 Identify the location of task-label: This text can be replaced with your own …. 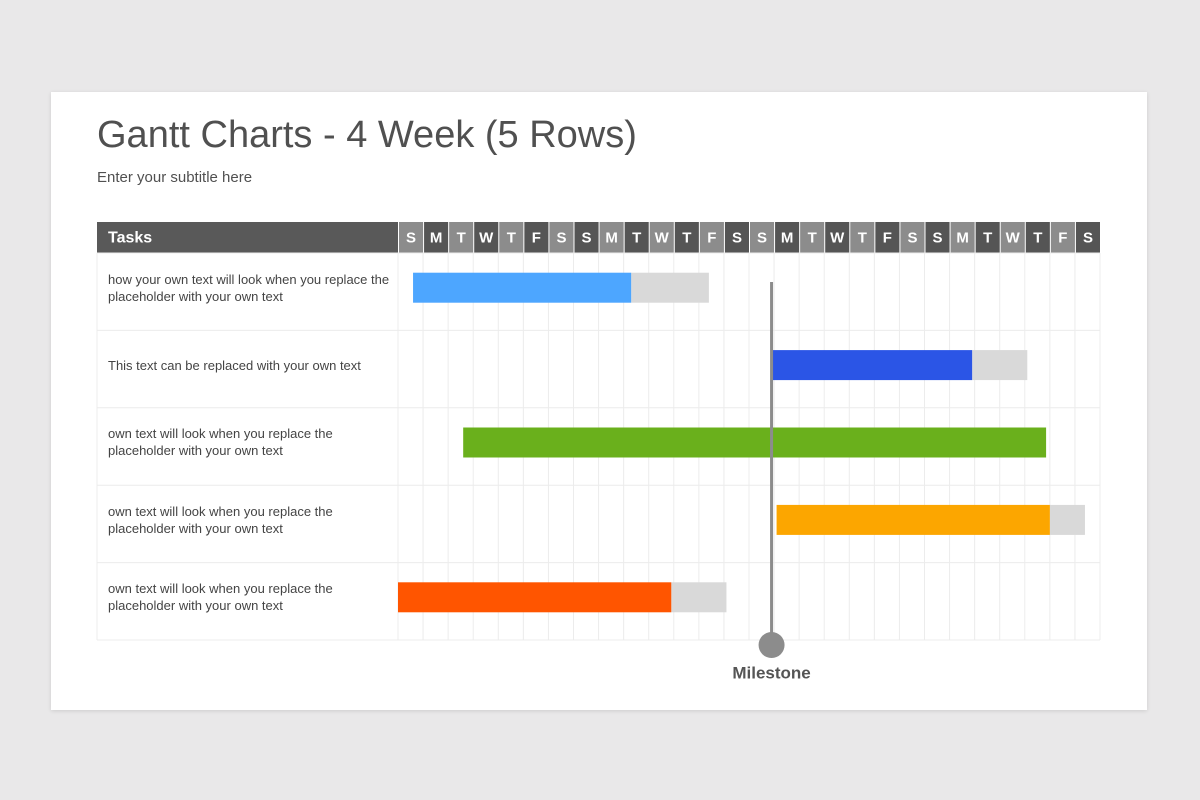
(234, 365).